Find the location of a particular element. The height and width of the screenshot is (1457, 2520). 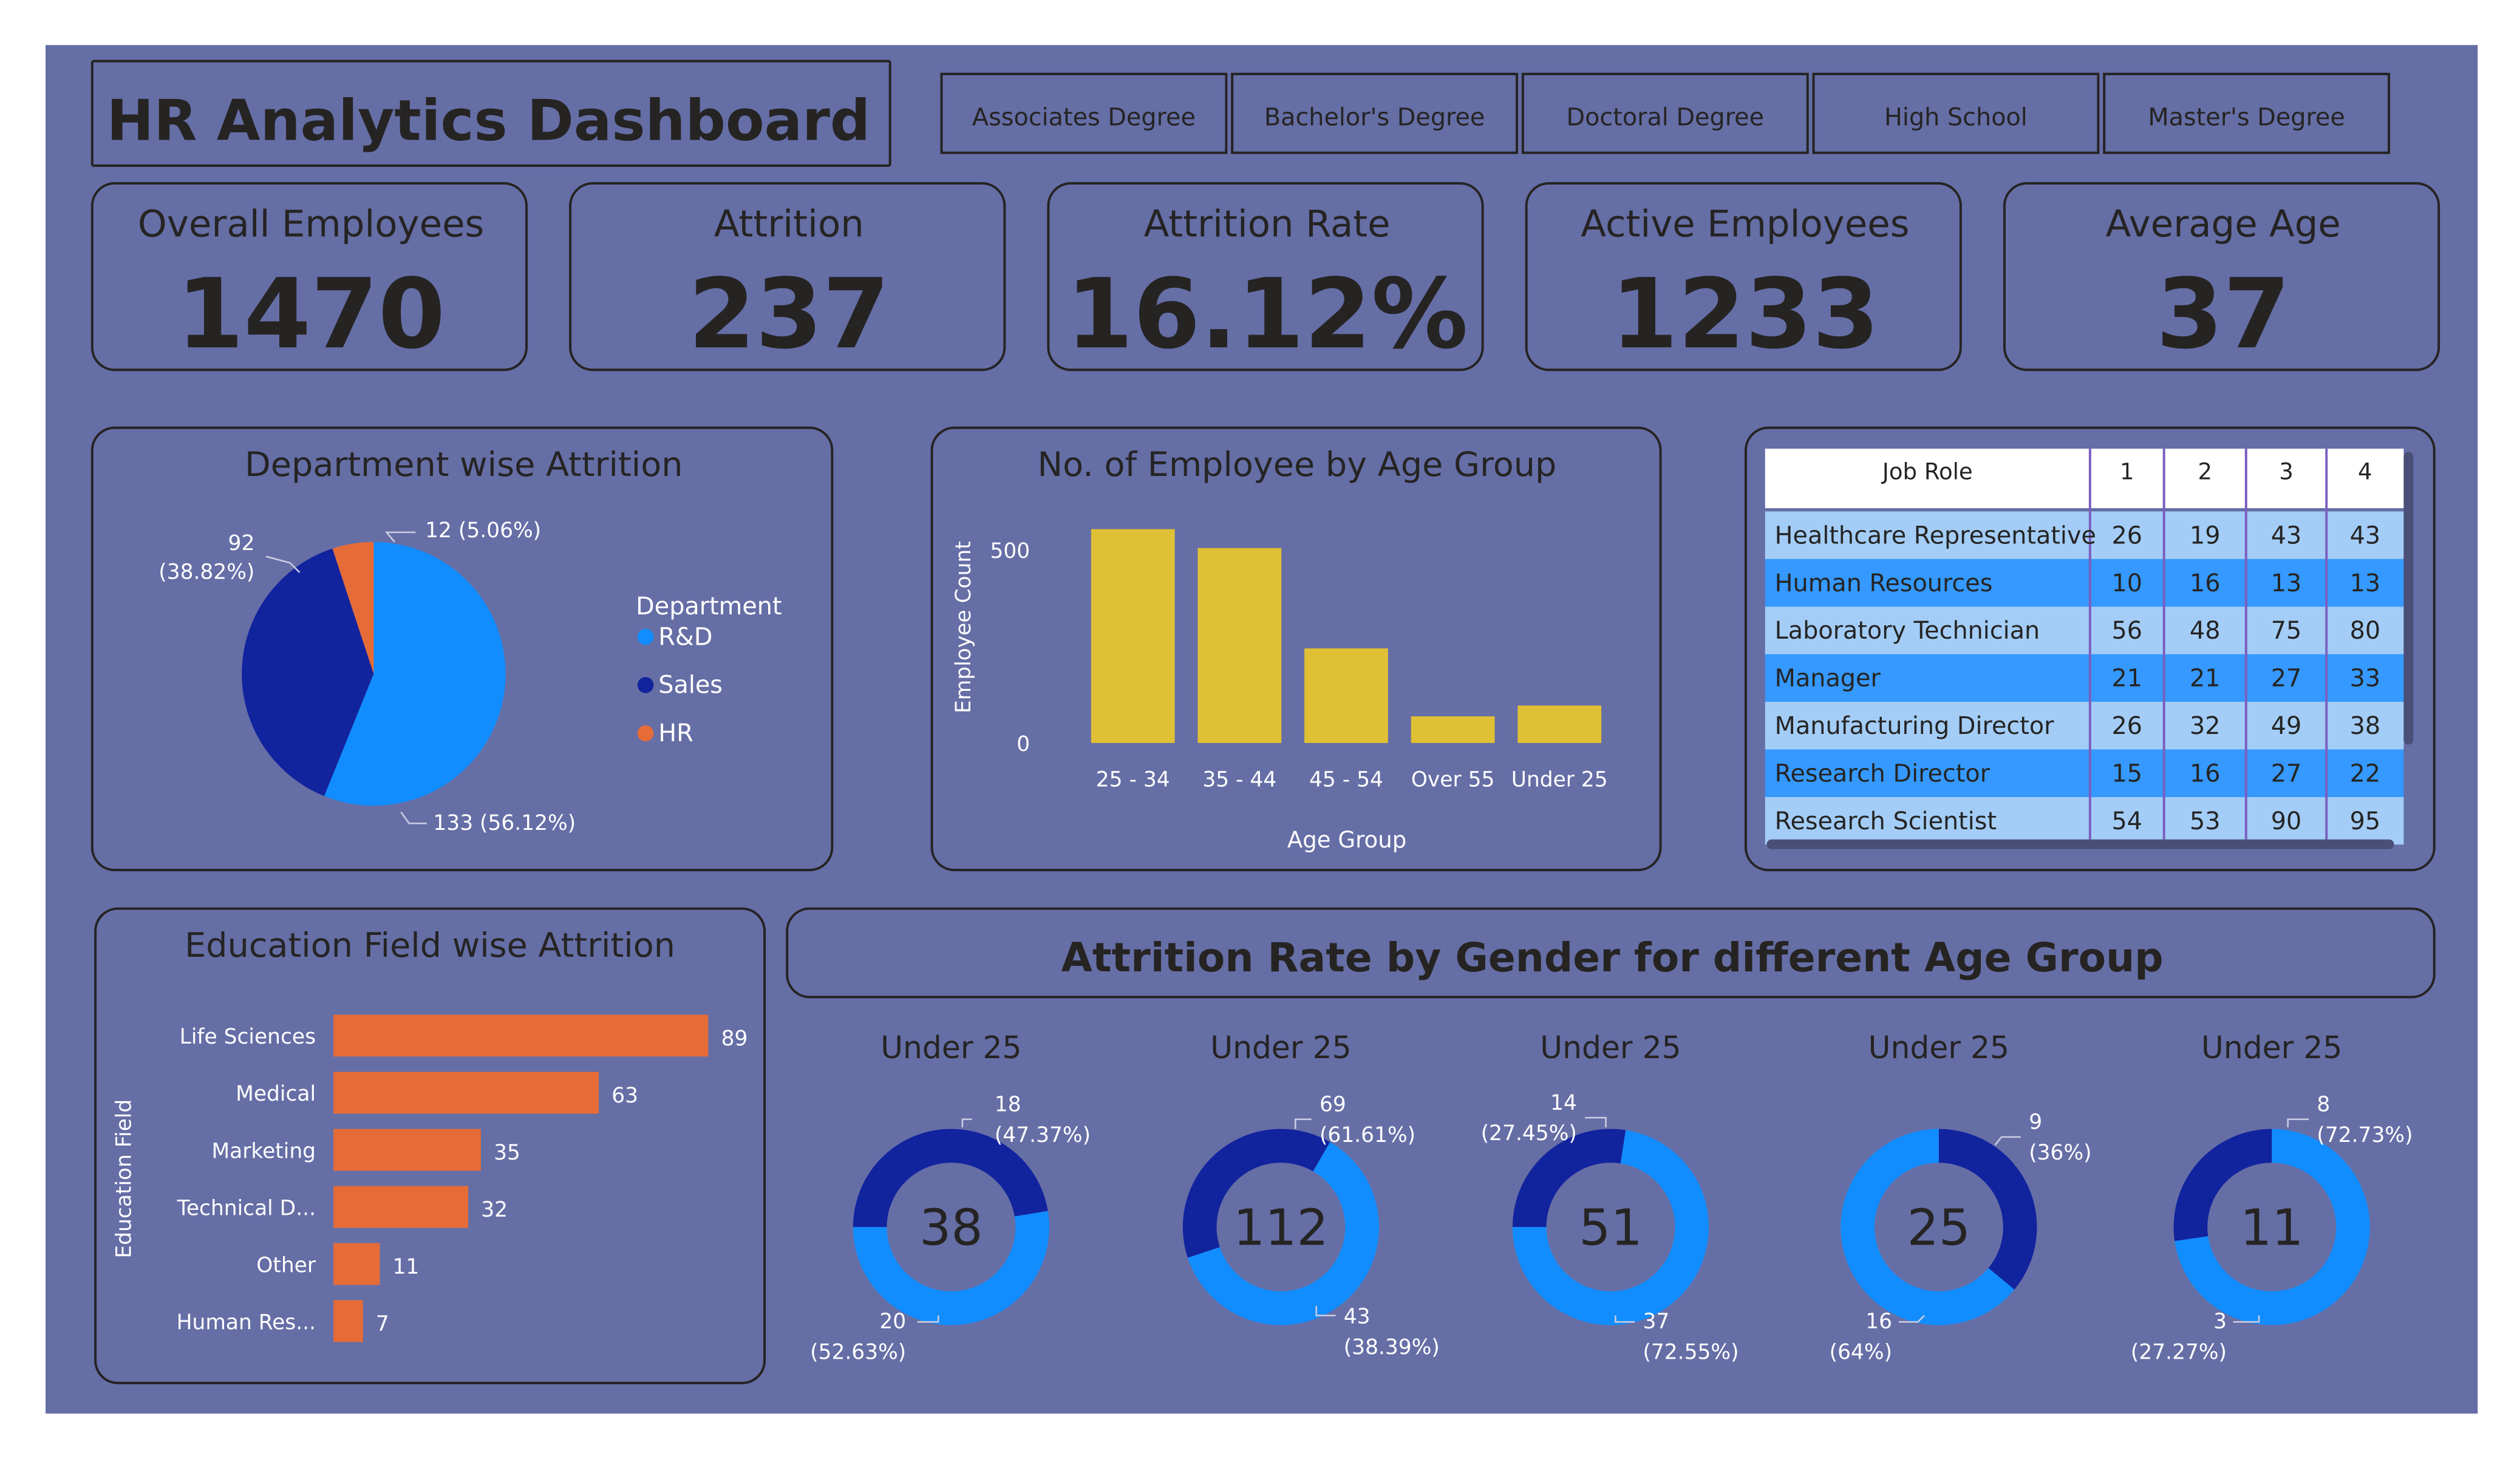

edu-data-label-1: 63 is located at coordinates (624, 1096).